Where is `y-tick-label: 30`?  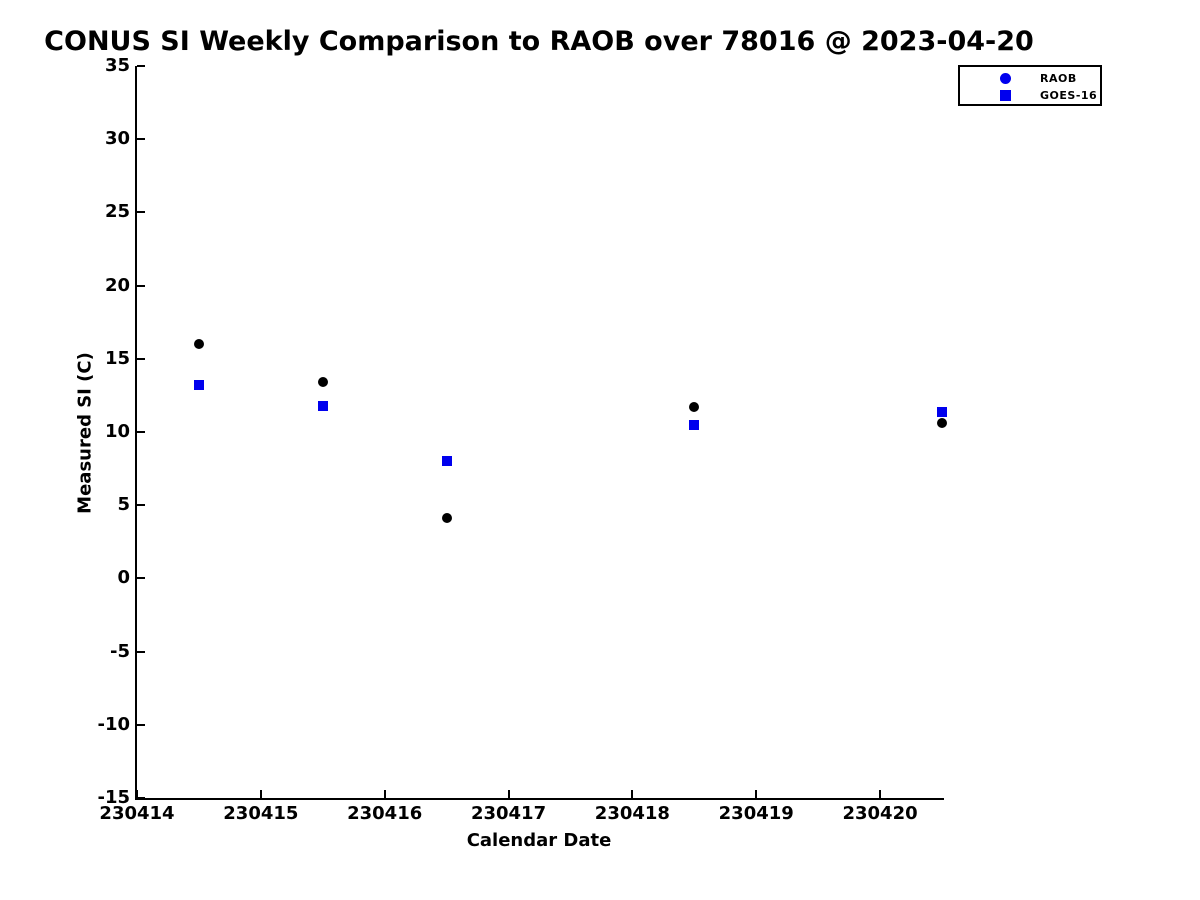
y-tick-label: 30 is located at coordinates (117, 139).